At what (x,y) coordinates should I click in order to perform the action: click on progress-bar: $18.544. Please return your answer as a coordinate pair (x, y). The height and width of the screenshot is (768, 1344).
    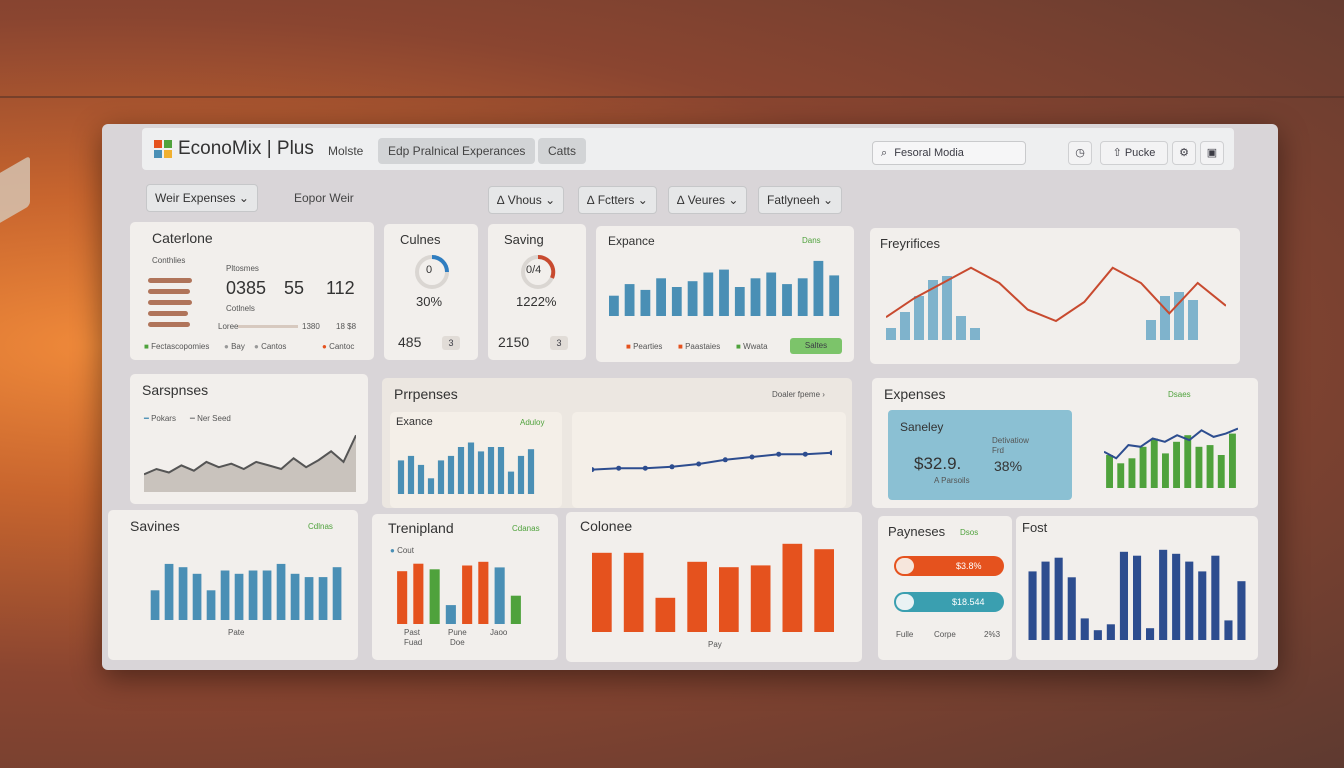
    Looking at the image, I should click on (949, 602).